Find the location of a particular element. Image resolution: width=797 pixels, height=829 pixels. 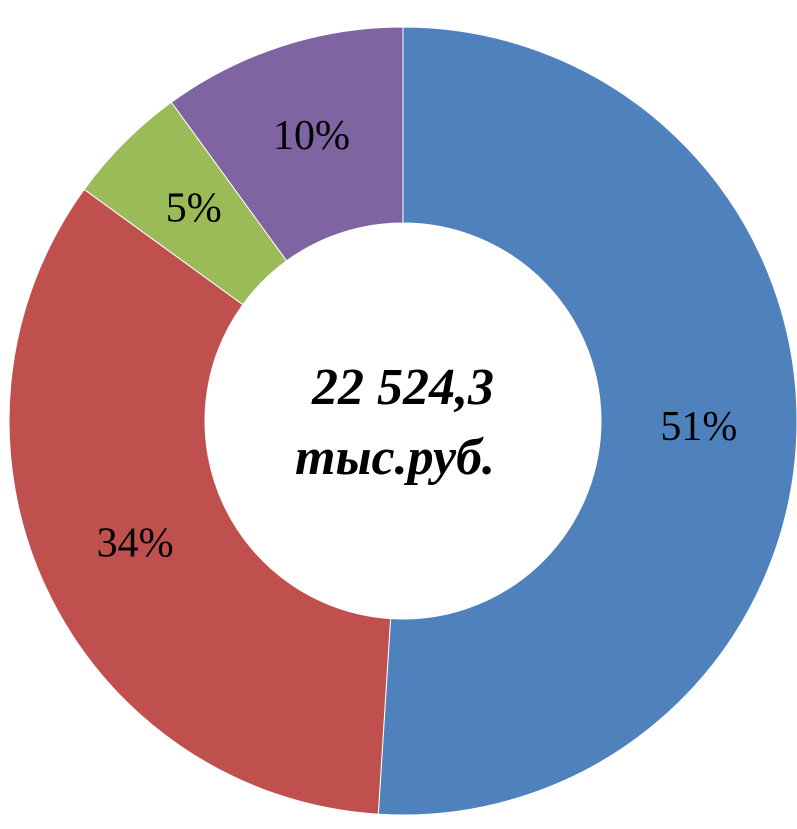

donut-segment is located at coordinates (287, 144).